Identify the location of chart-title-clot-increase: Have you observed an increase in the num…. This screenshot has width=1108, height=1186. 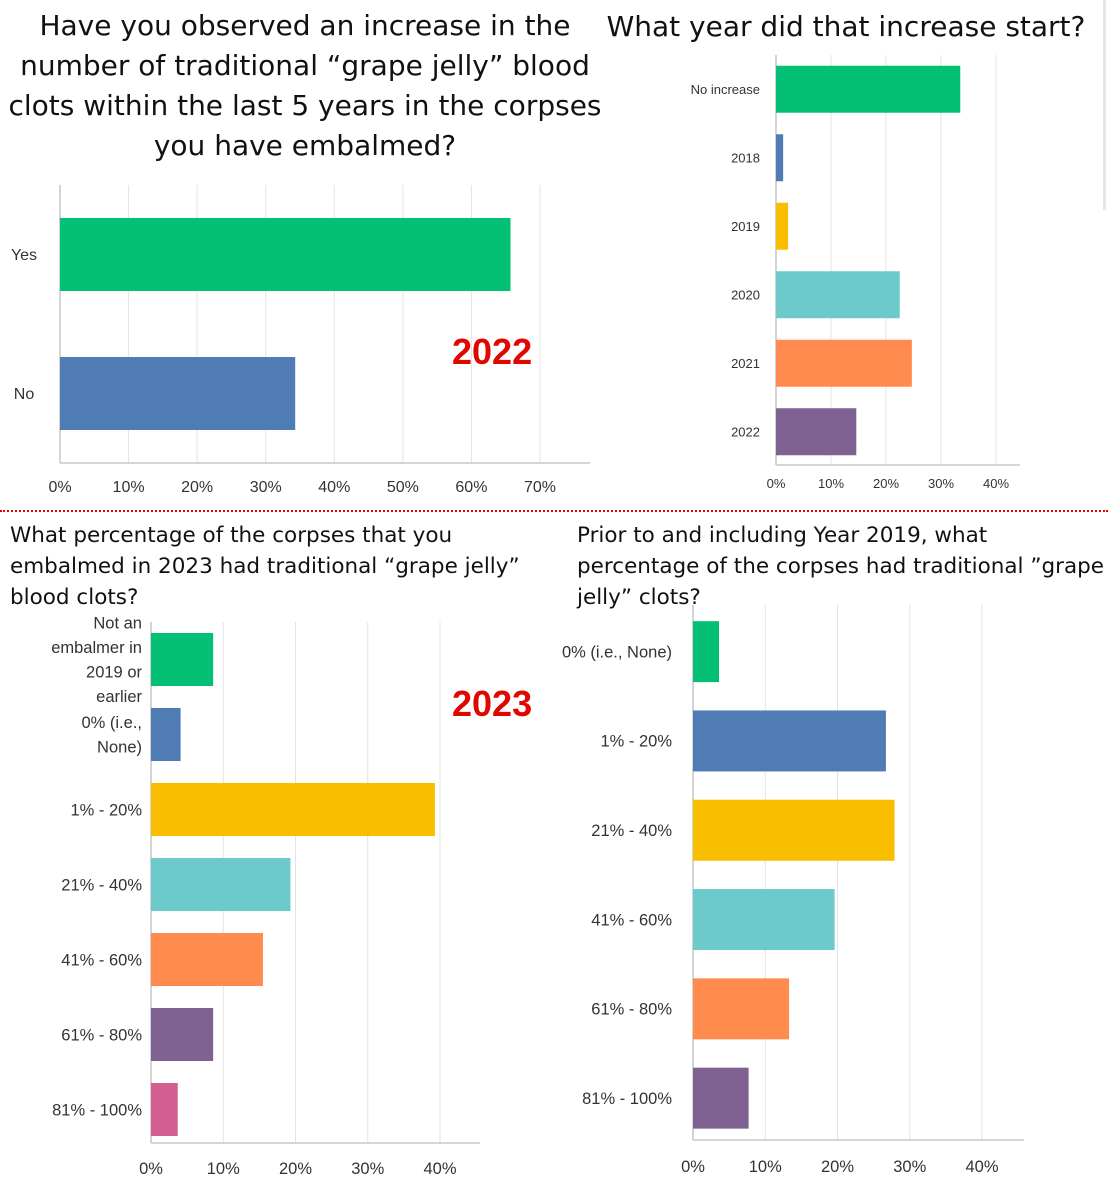
(305, 85).